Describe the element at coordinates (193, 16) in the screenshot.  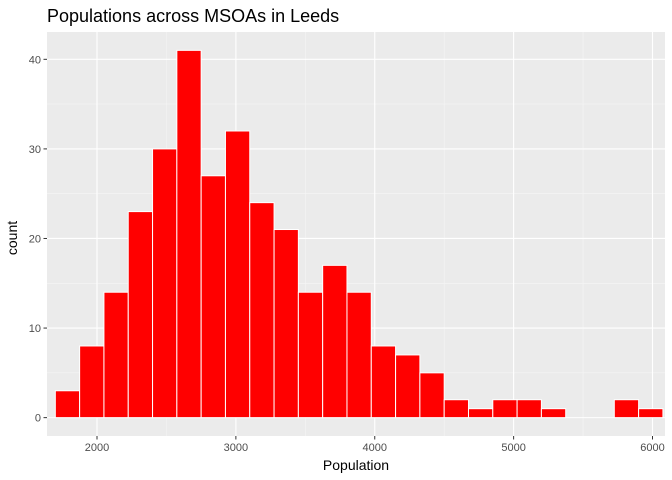
I see `chart-title: Populations across MSOAs in Leeds` at that location.